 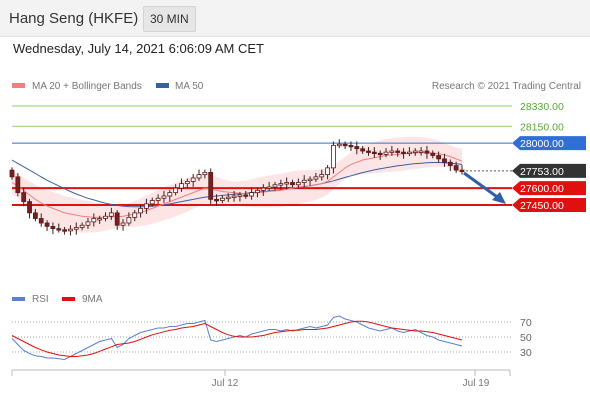 I want to click on rsi-tick-label: 70, so click(x=526, y=323).